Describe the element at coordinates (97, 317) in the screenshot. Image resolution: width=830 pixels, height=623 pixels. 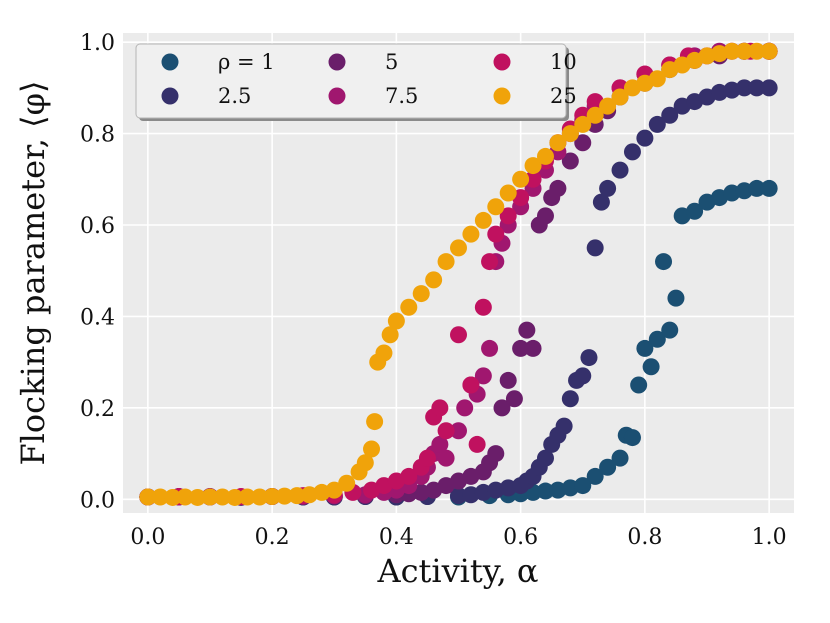
I see `y-tick-label: 0.4` at that location.